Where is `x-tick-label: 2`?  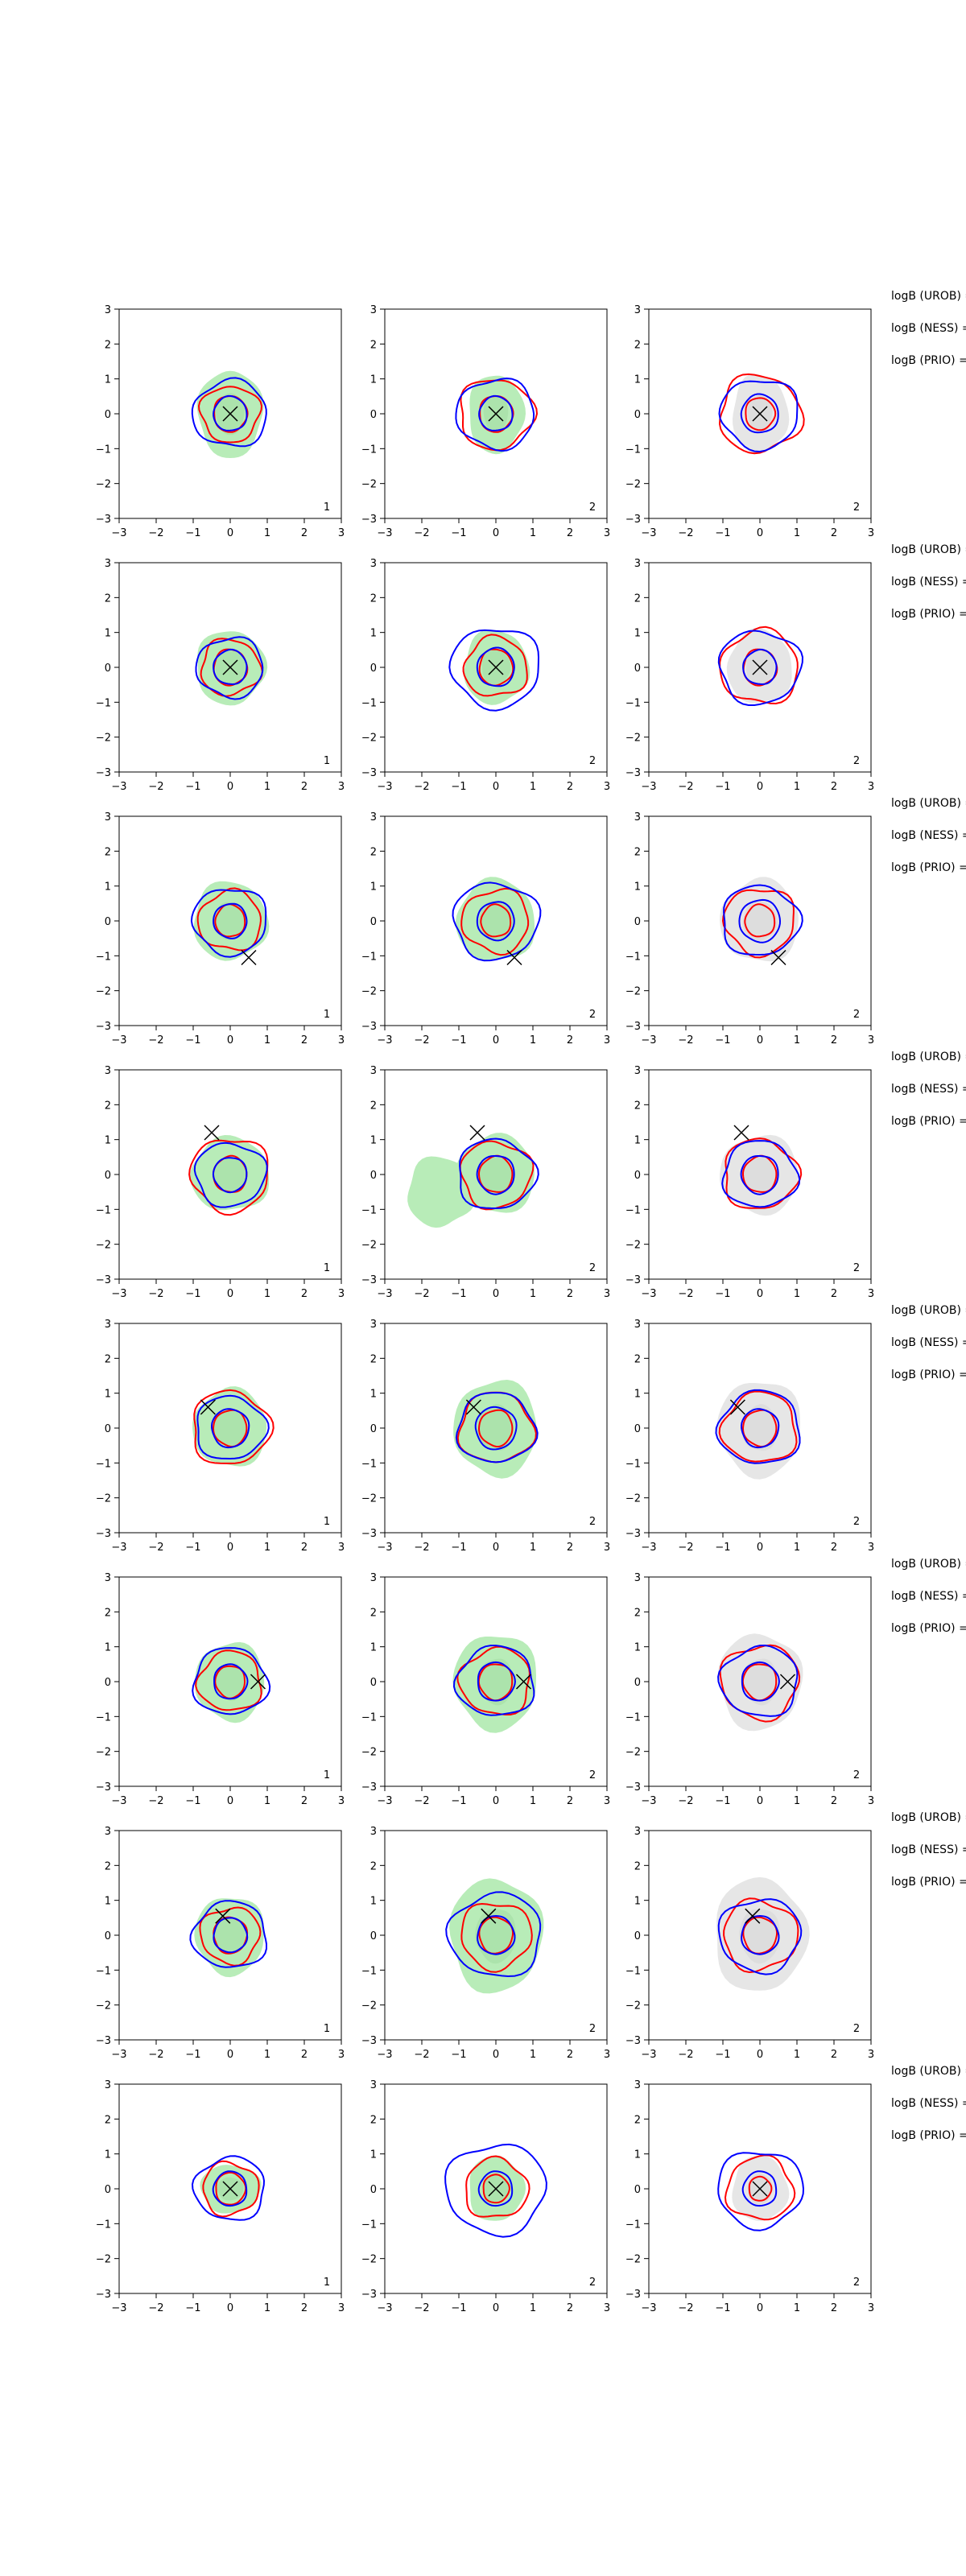
x-tick-label: 2 is located at coordinates (570, 1040).